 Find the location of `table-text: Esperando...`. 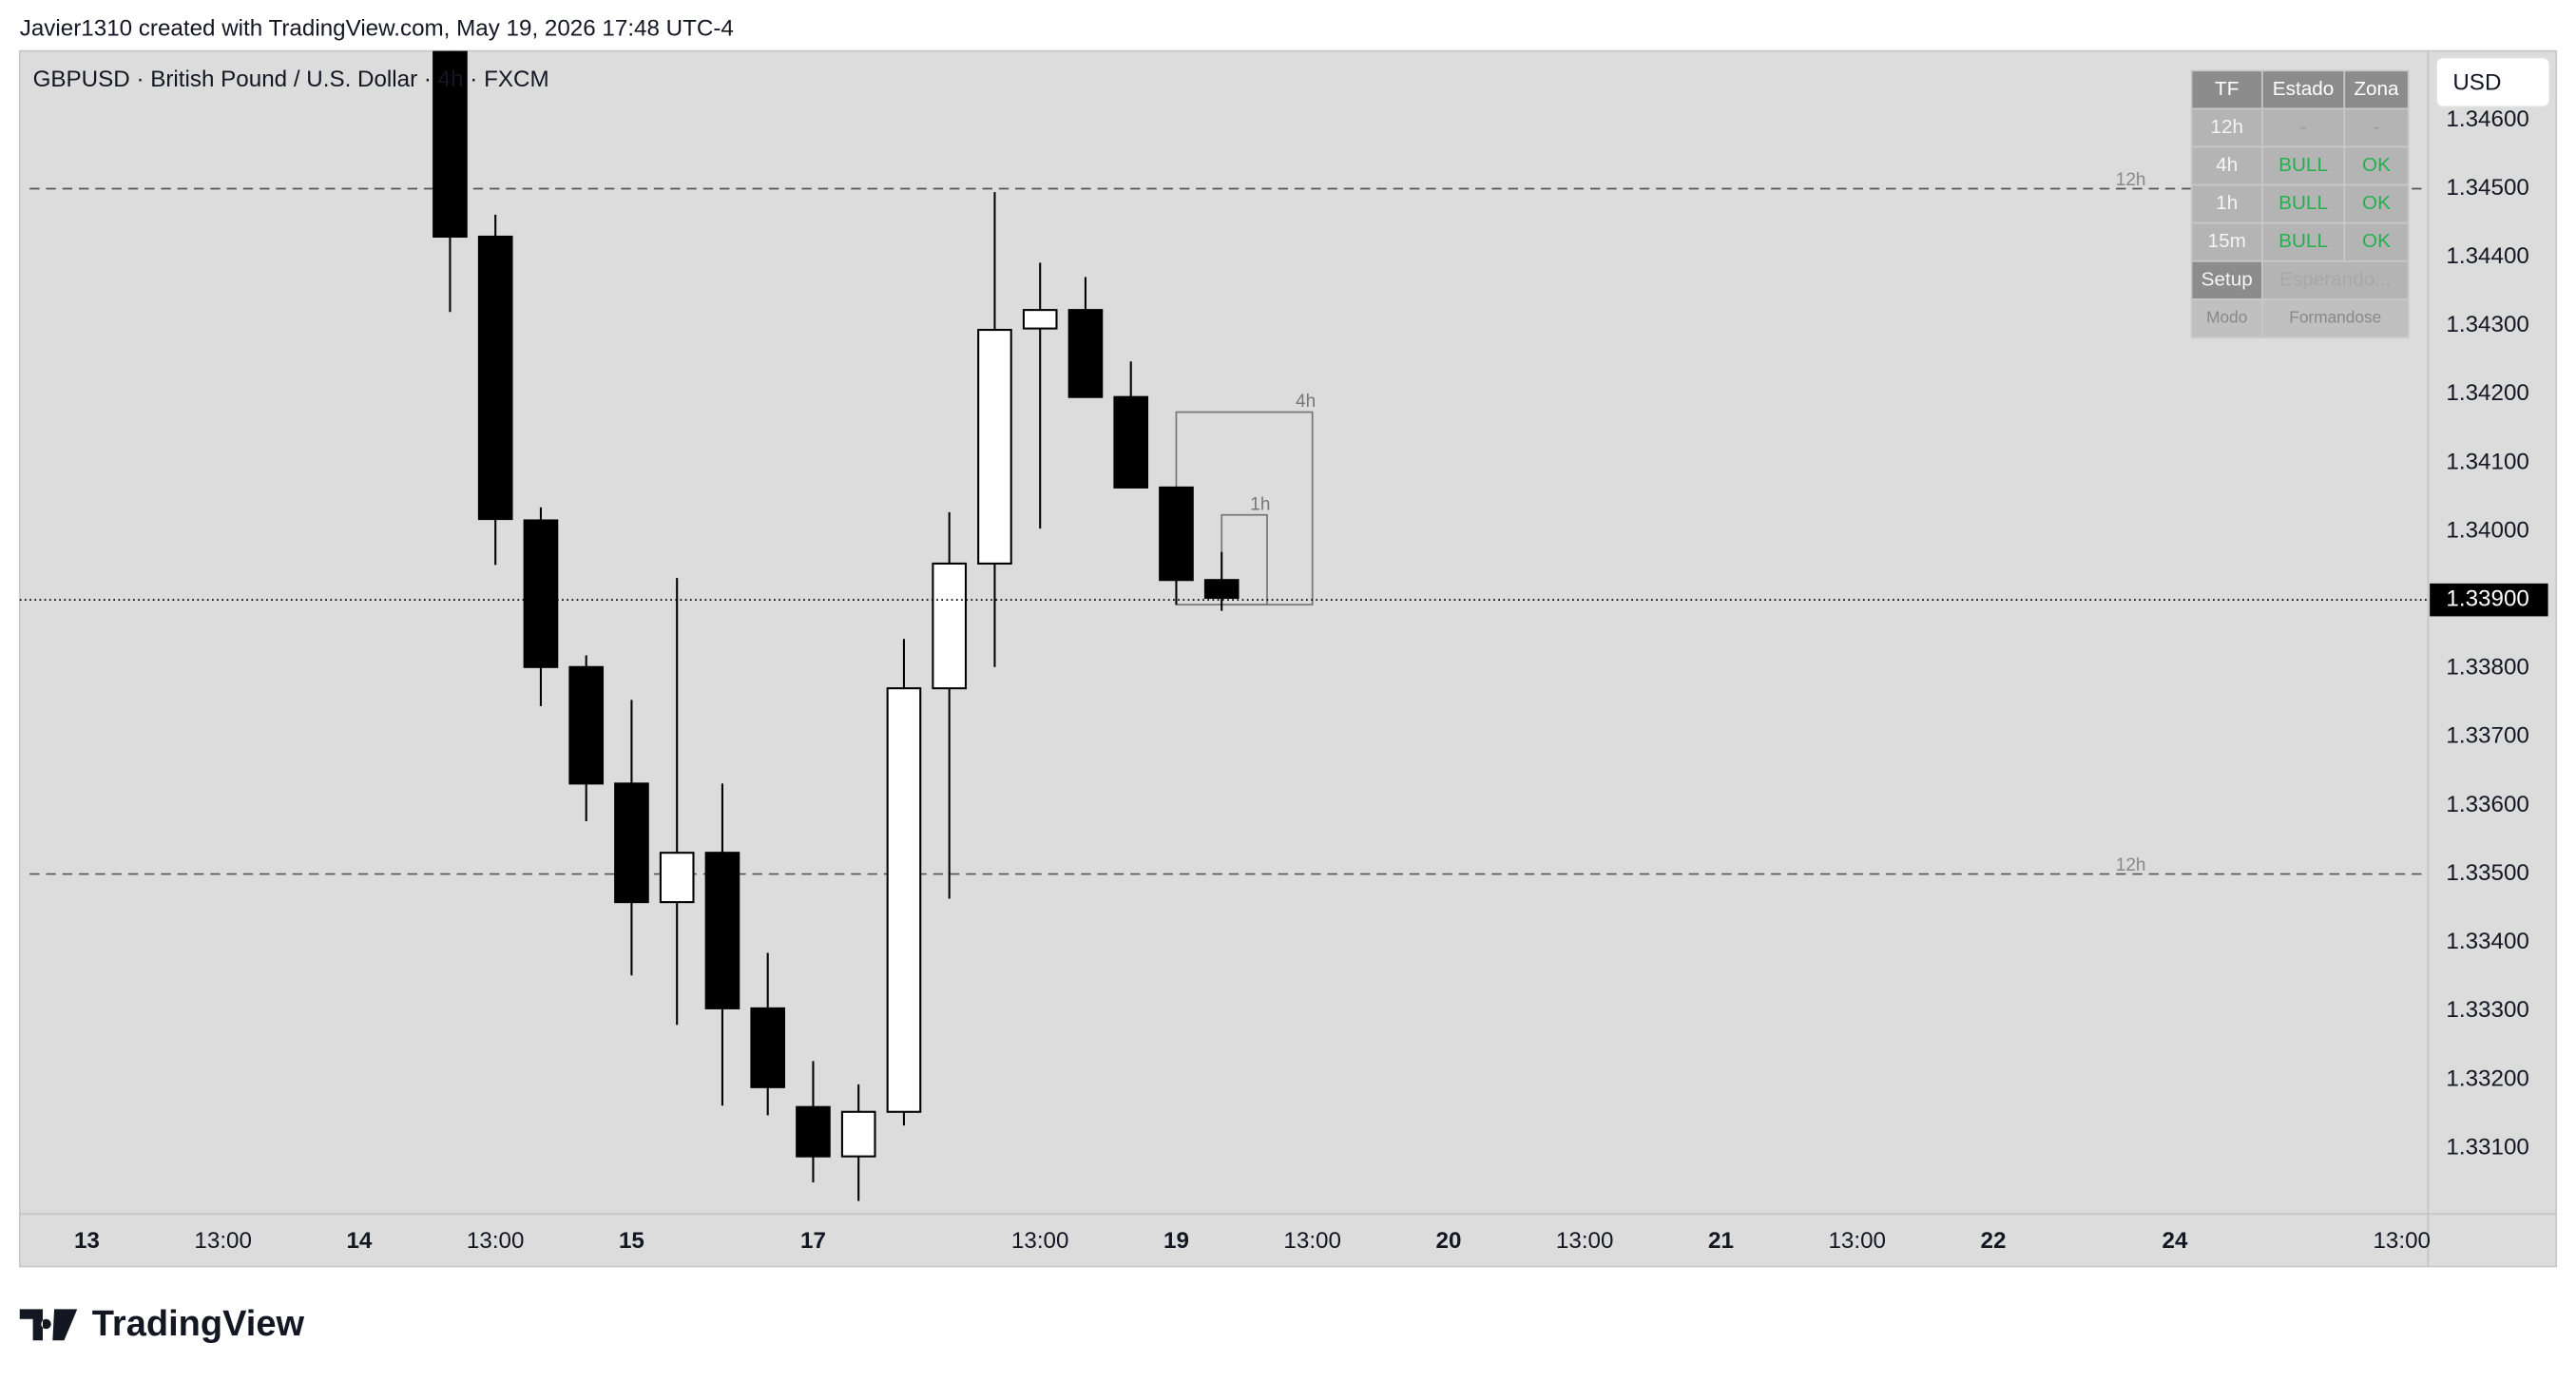

table-text: Esperando... is located at coordinates (2335, 279).